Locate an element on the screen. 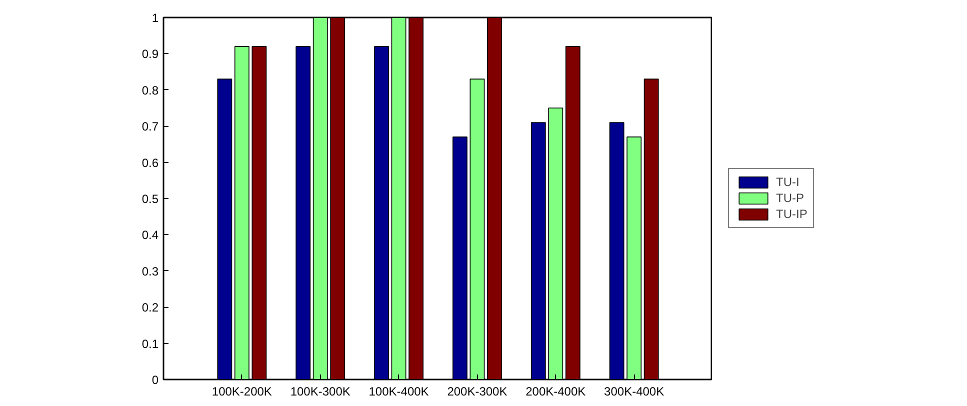 This screenshot has width=967, height=406. x-tick-label: 100K-200K is located at coordinates (242, 391).